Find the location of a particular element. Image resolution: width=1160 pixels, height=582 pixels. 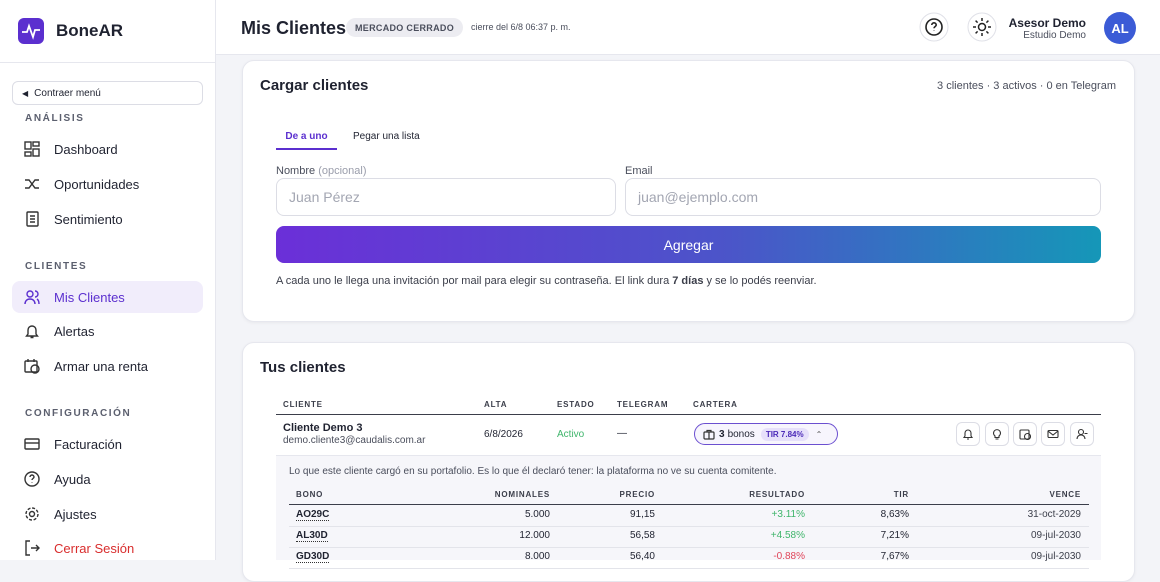

page-title: Mis Clientes is located at coordinates (294, 28).